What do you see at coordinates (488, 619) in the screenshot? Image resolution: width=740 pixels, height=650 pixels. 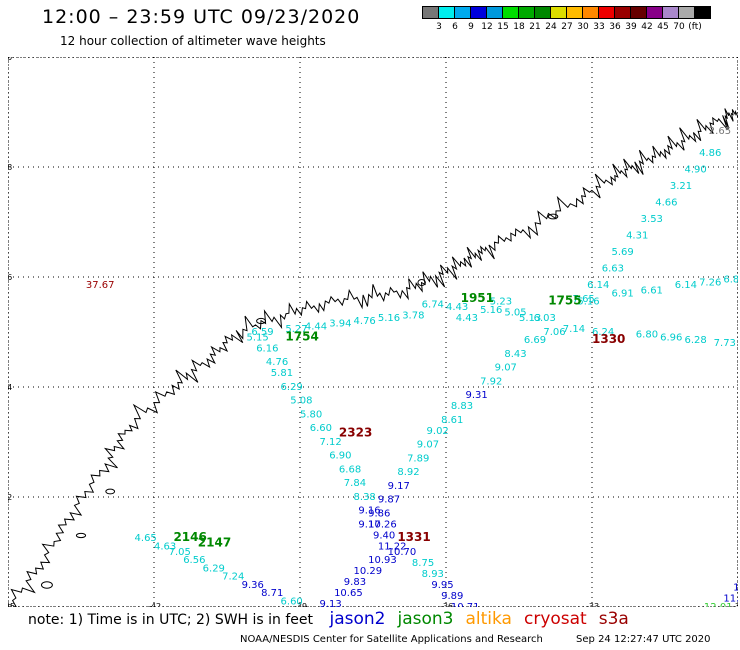 I see `satellite-legend-entry: altika` at bounding box center [488, 619].